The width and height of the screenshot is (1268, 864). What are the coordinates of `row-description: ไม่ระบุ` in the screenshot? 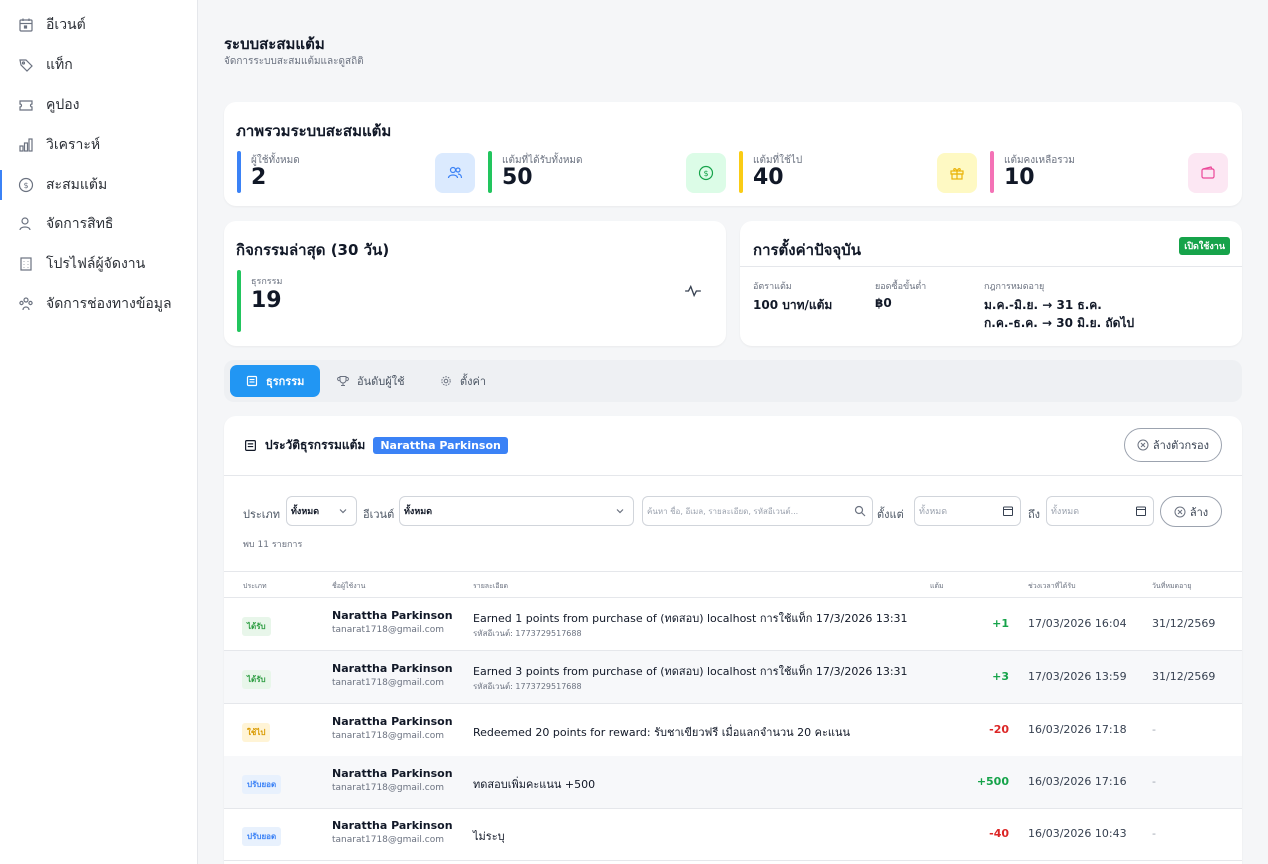 It's located at (489, 836).